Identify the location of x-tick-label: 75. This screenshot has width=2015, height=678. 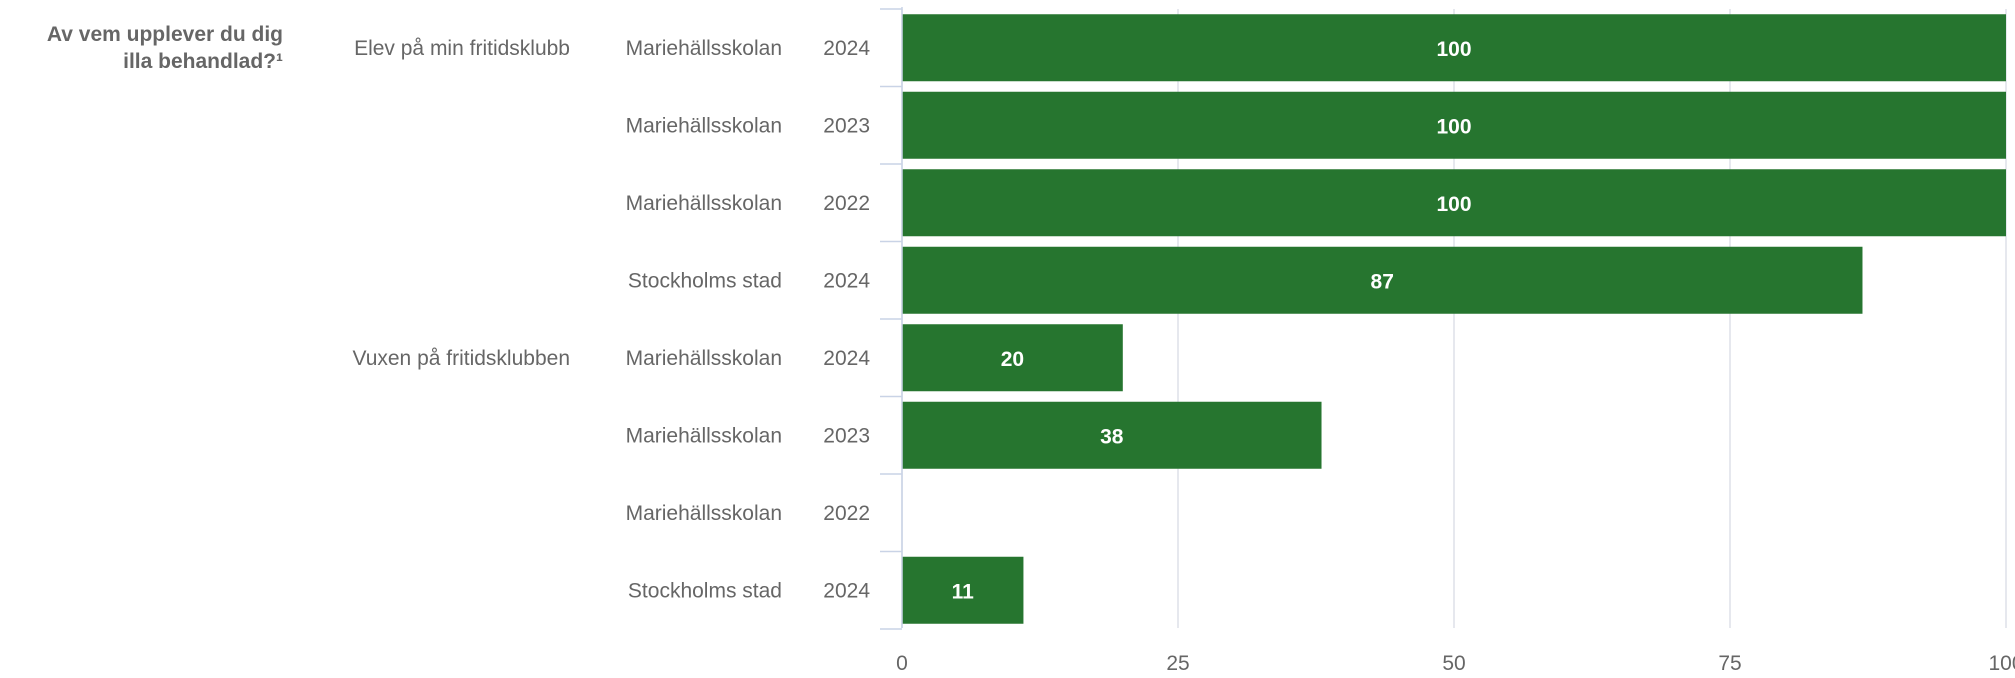
(1729, 662).